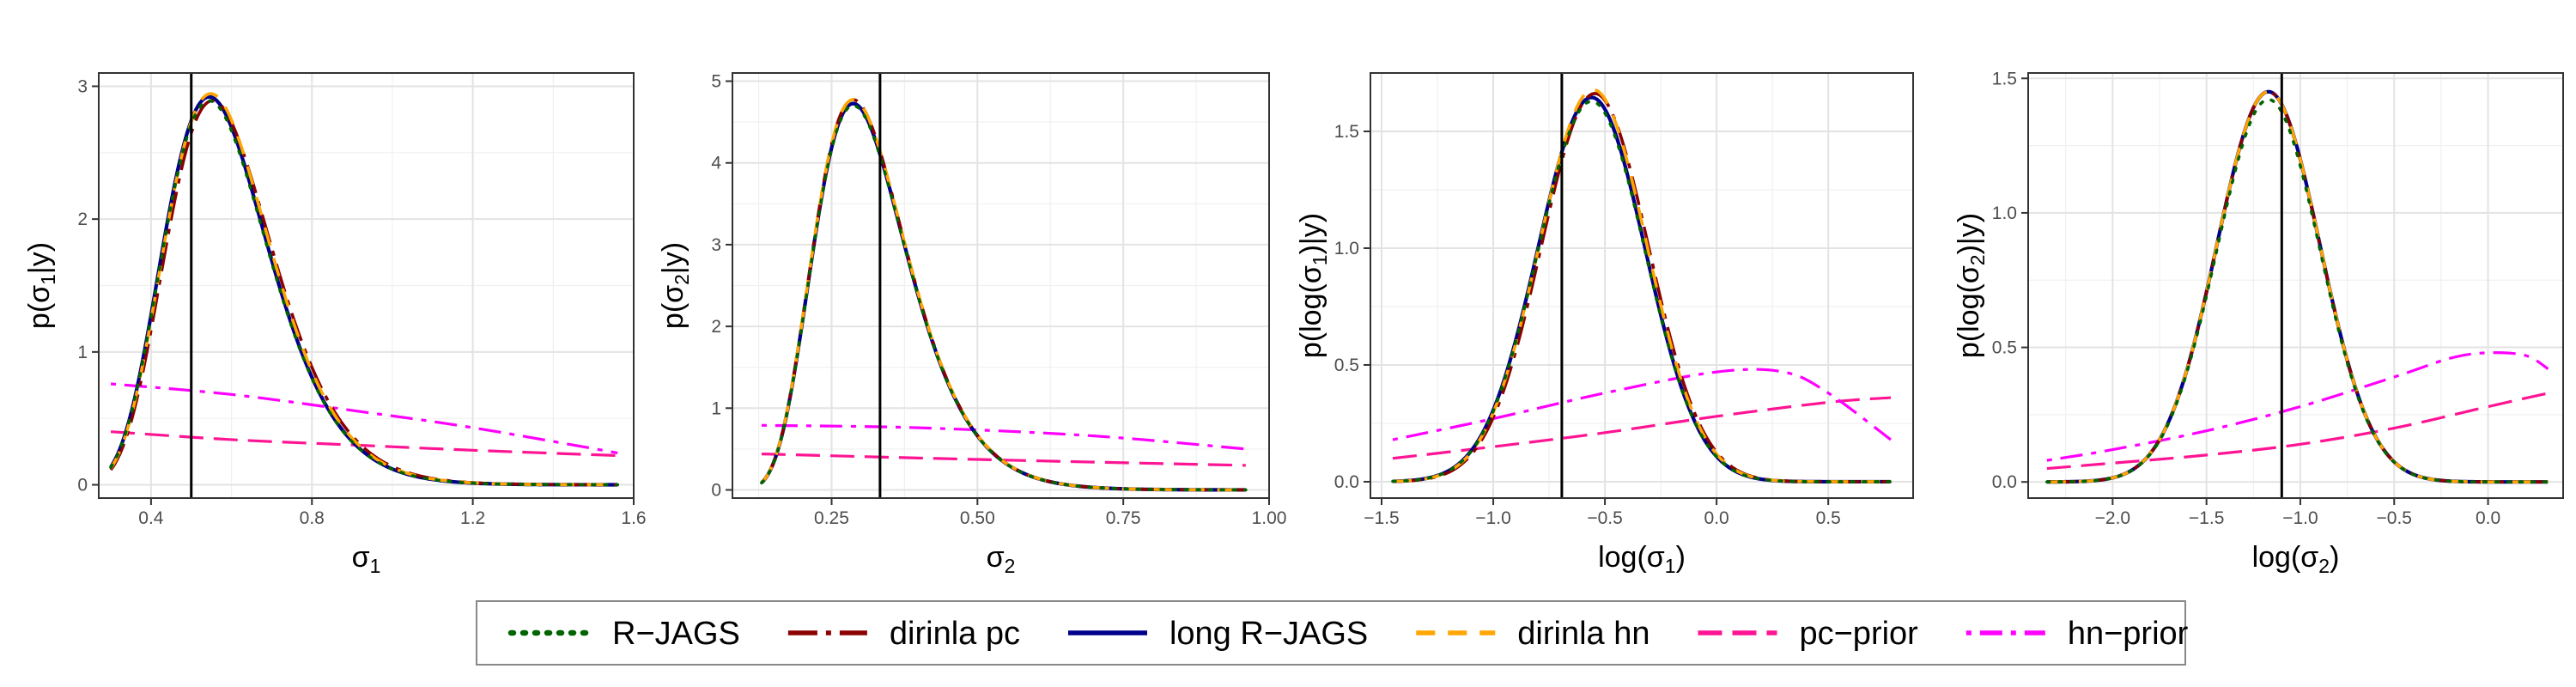  I want to click on legend-label: hn−prior, so click(2128, 634).